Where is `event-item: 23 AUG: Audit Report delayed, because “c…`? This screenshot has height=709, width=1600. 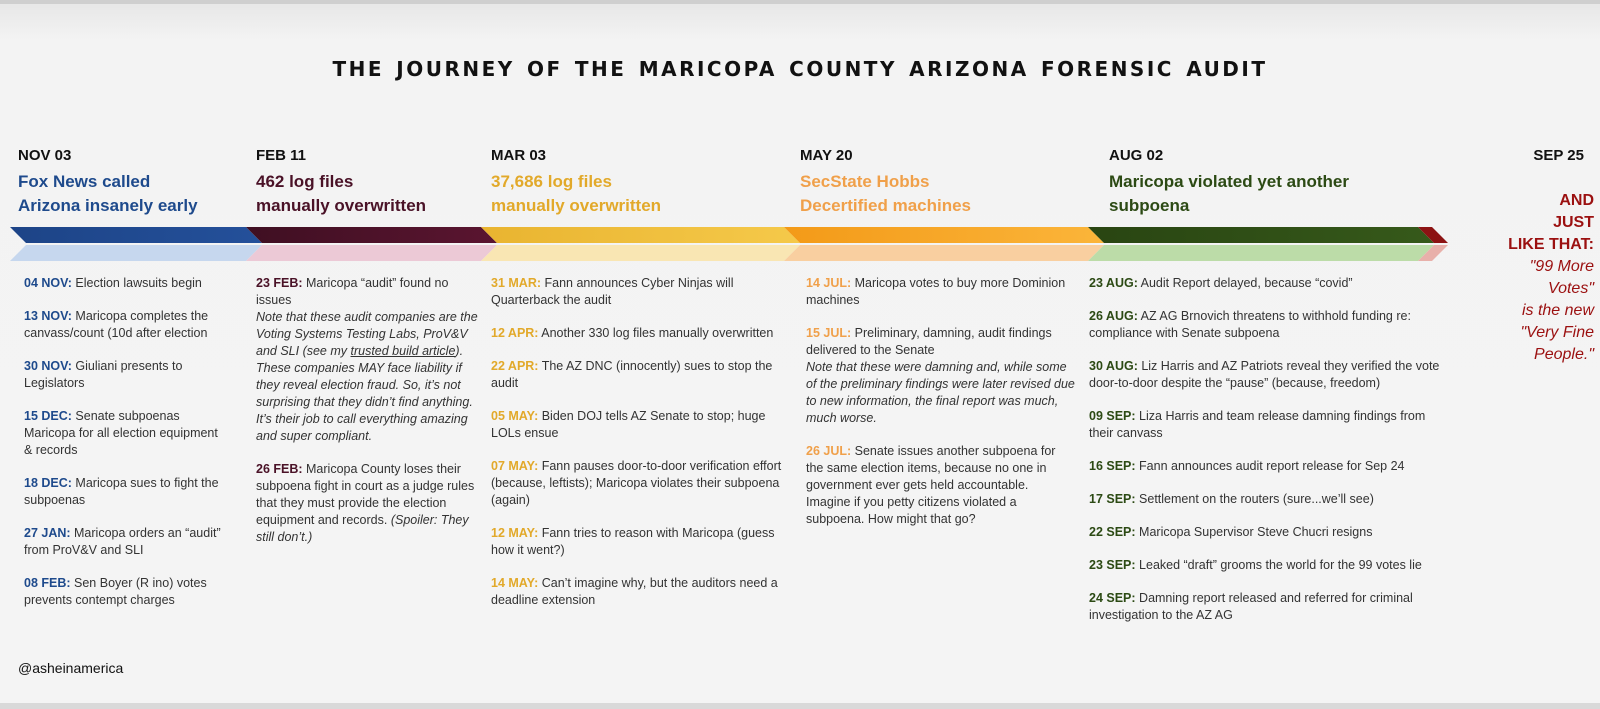
event-item: 23 AUG: Audit Report delayed, because “c… is located at coordinates (1269, 283).